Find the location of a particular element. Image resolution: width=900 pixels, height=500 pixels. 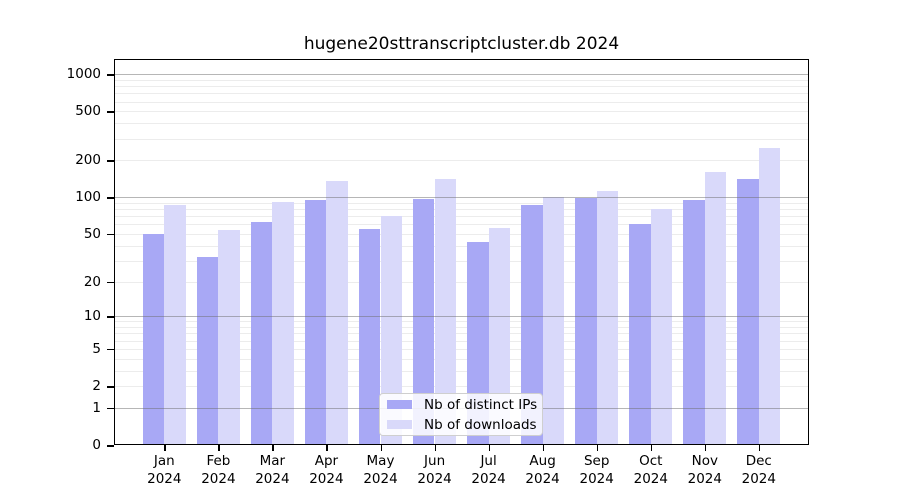

bar-nb-of-downloads-feb is located at coordinates (229, 337).